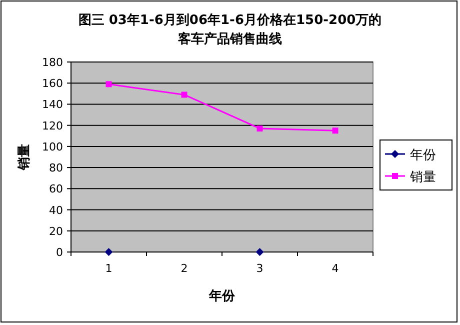 The height and width of the screenshot is (325, 460). I want to click on y-tick-label: 120, so click(52, 125).